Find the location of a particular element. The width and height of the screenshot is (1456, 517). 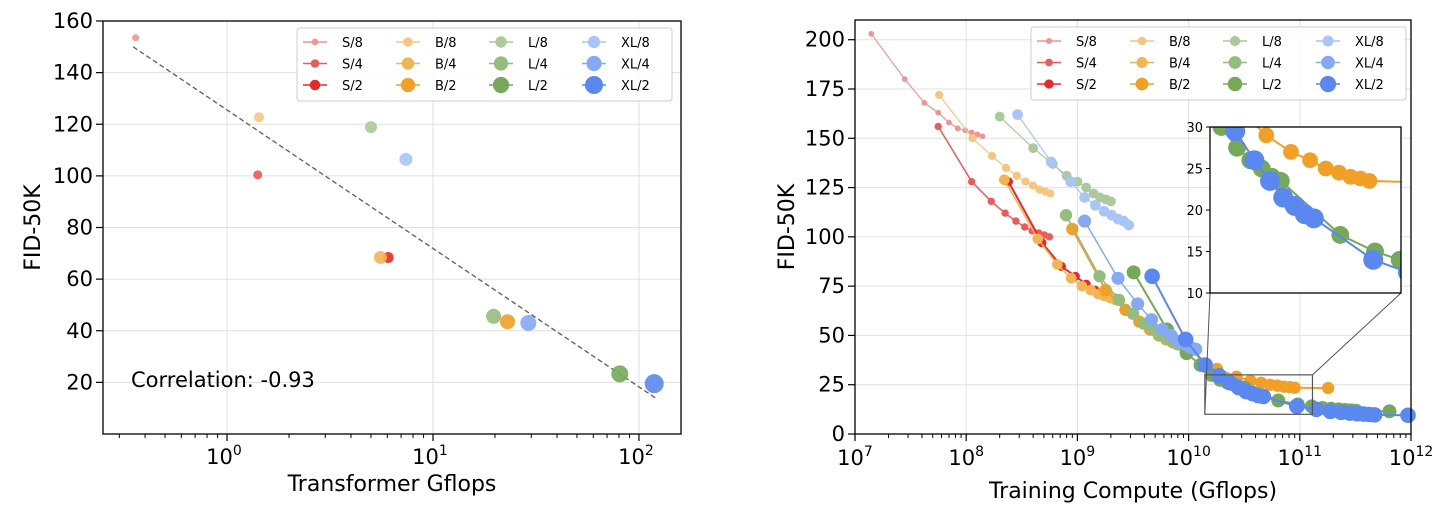

inset-y-tick-label: 10 is located at coordinates (1194, 294).